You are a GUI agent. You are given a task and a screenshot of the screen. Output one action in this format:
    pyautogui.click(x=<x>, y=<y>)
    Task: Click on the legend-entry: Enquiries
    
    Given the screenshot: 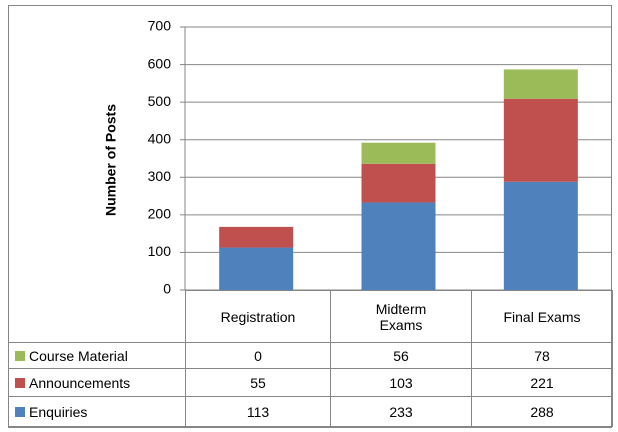 What is the action you would take?
    pyautogui.click(x=97, y=411)
    